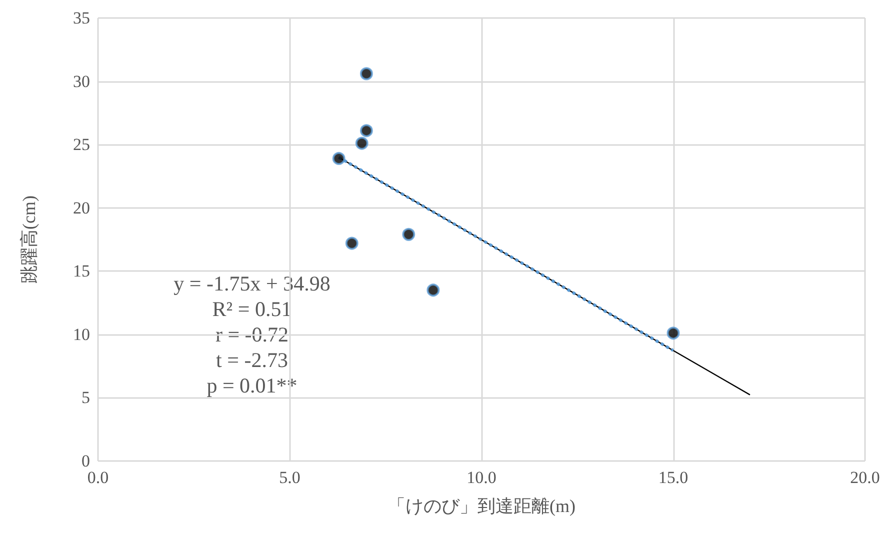 This screenshot has width=893, height=544. What do you see at coordinates (81, 271) in the screenshot?
I see `y-tick-label: 15` at bounding box center [81, 271].